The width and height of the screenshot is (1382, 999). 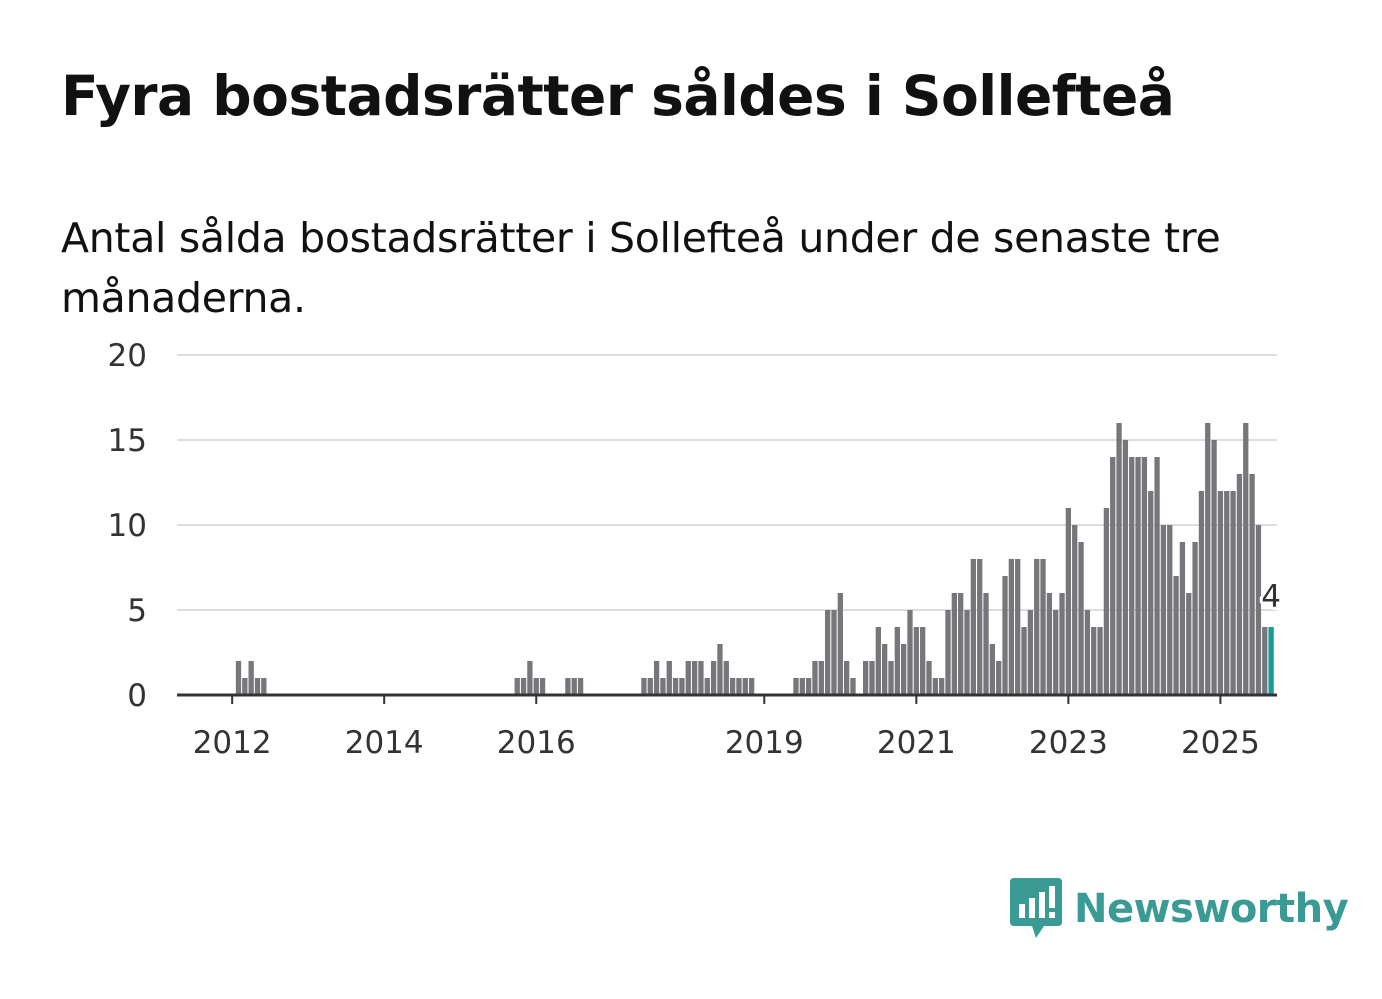 What do you see at coordinates (618, 96) in the screenshot?
I see `chart-title: Fyra bostadsrätter såldes i Sollefteå` at bounding box center [618, 96].